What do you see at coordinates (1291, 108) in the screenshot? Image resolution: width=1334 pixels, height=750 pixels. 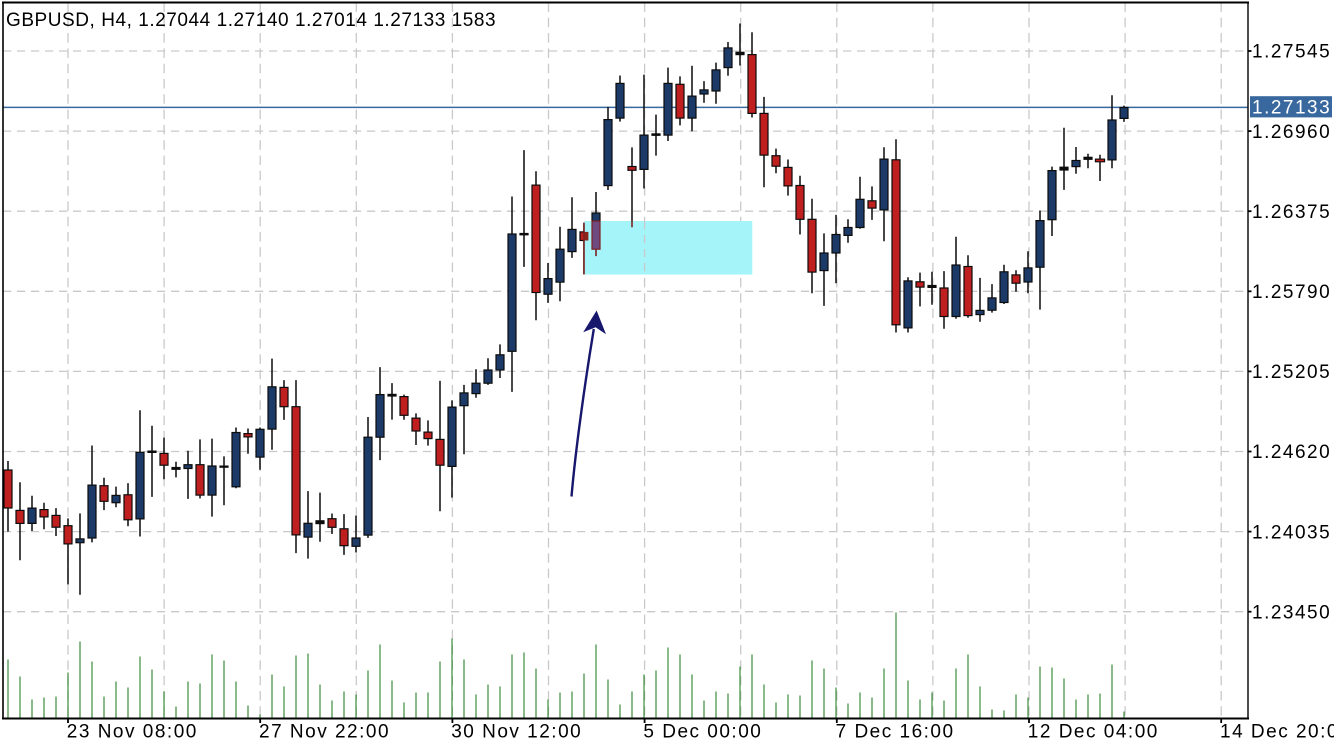 I see `svg-text: 1.27133` at bounding box center [1291, 108].